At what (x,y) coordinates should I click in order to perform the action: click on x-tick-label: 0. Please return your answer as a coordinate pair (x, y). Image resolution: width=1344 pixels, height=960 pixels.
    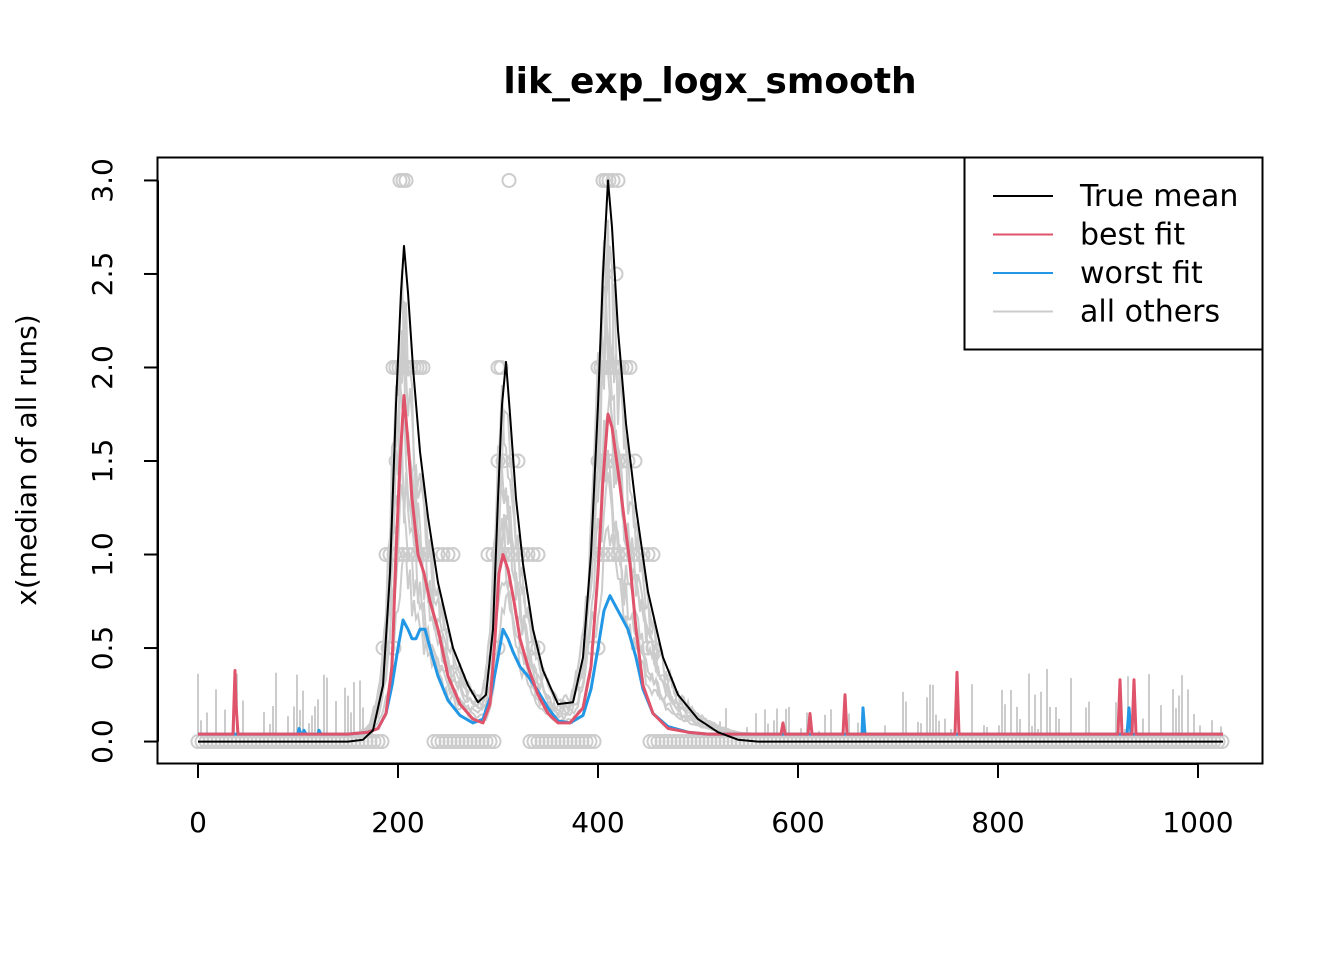
    Looking at the image, I should click on (198, 822).